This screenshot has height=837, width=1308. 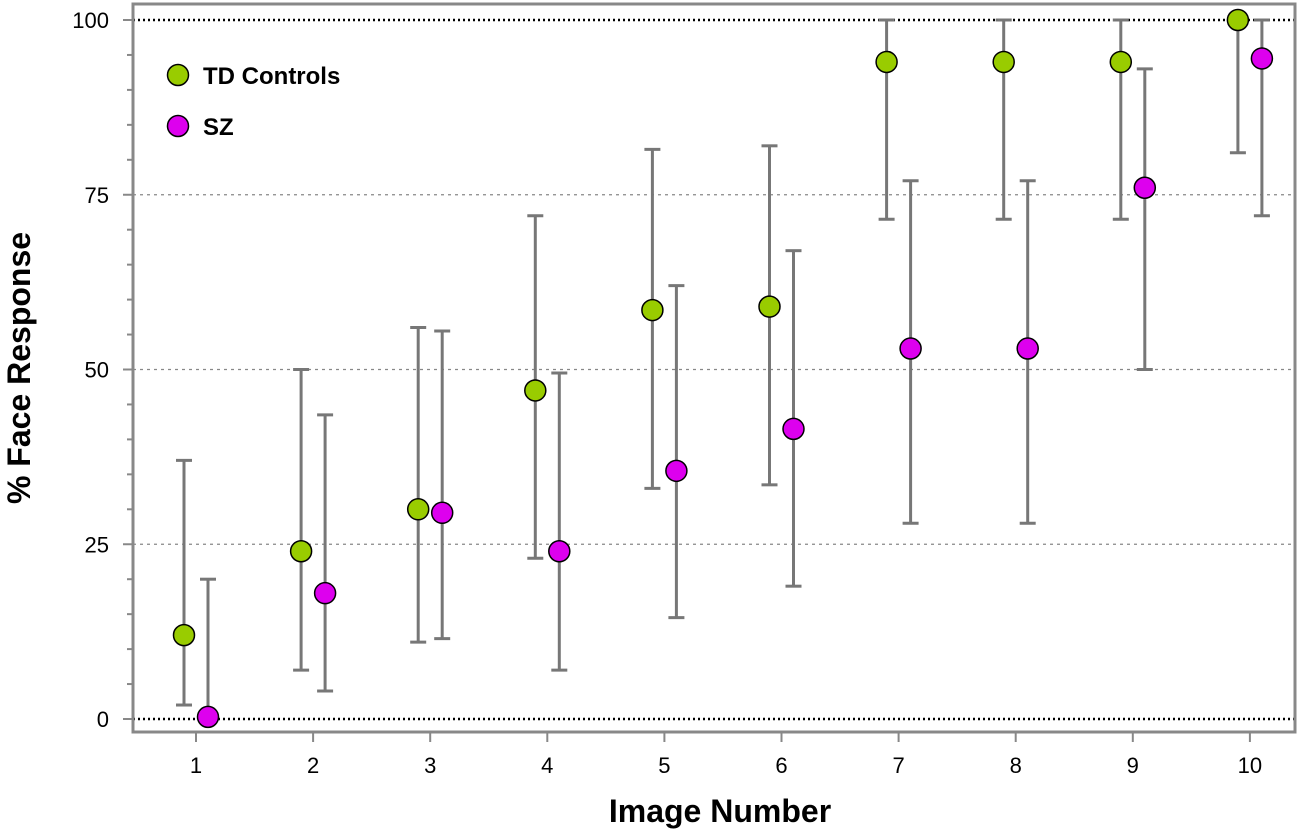 What do you see at coordinates (178, 75) in the screenshot?
I see `legend-marker-td-controls` at bounding box center [178, 75].